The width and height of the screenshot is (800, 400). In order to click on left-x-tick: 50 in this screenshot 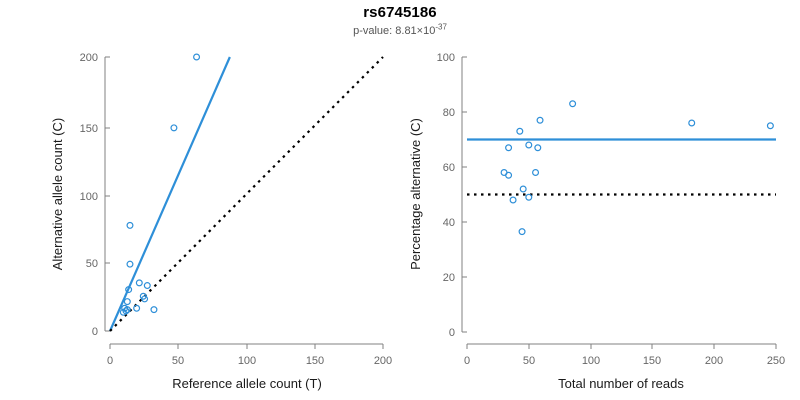, I will do `click(178, 361)`.